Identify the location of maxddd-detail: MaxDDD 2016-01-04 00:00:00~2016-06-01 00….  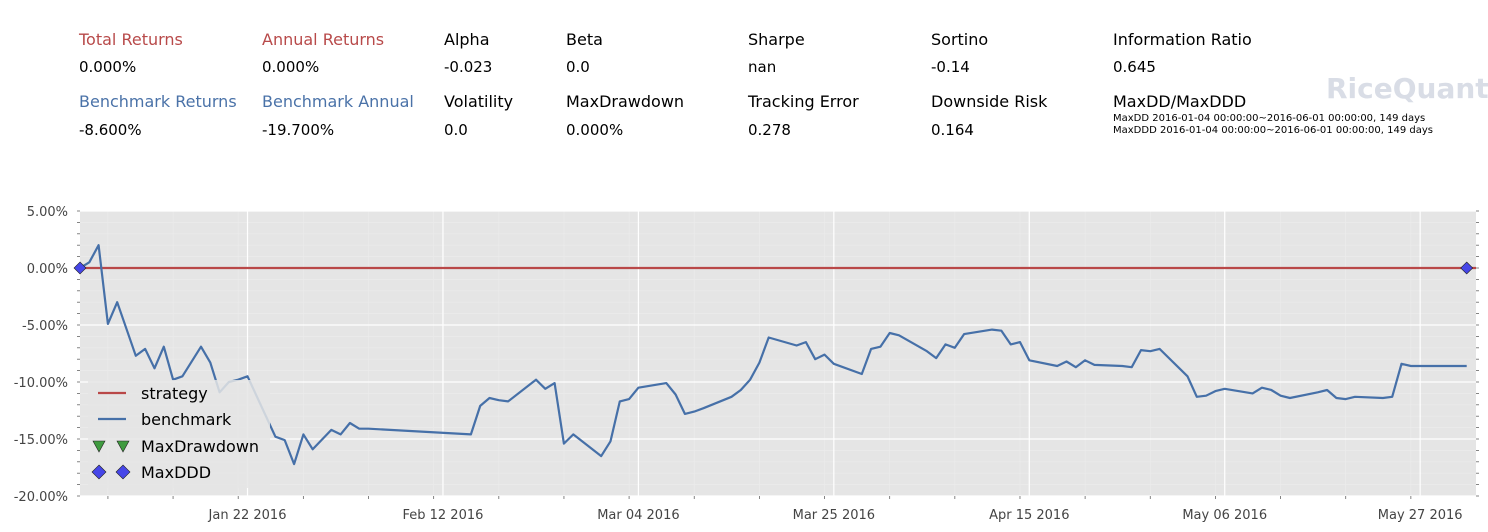
(1273, 130).